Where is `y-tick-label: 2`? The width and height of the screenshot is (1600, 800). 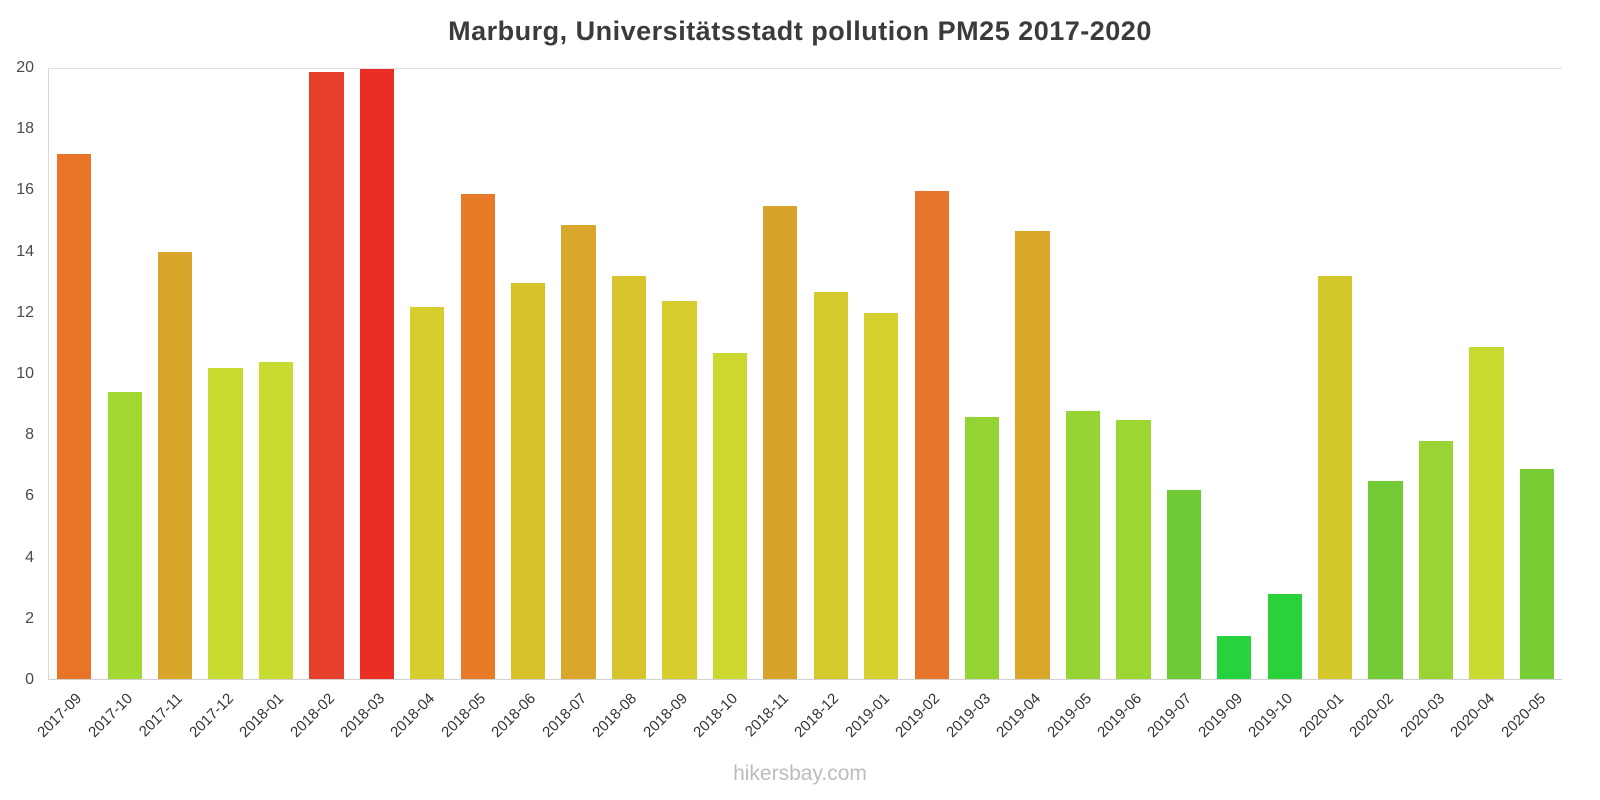 y-tick-label: 2 is located at coordinates (29, 618).